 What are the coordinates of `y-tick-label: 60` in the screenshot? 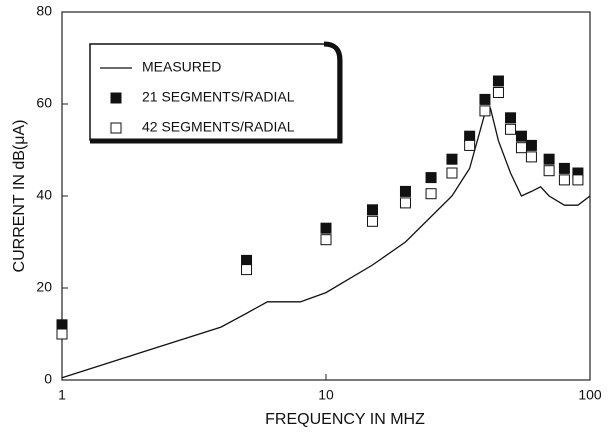 It's located at (44, 103).